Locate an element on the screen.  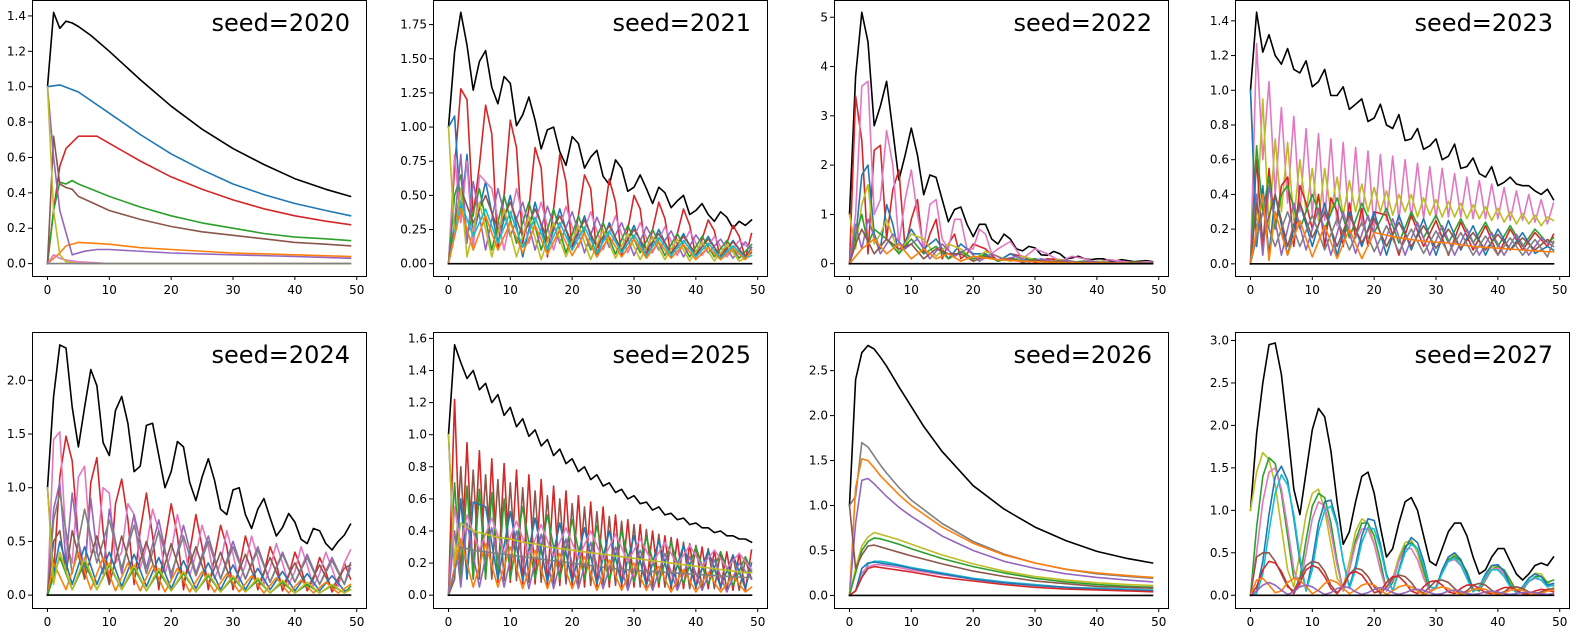
y-tick-label: 0.00 is located at coordinates (413, 264).